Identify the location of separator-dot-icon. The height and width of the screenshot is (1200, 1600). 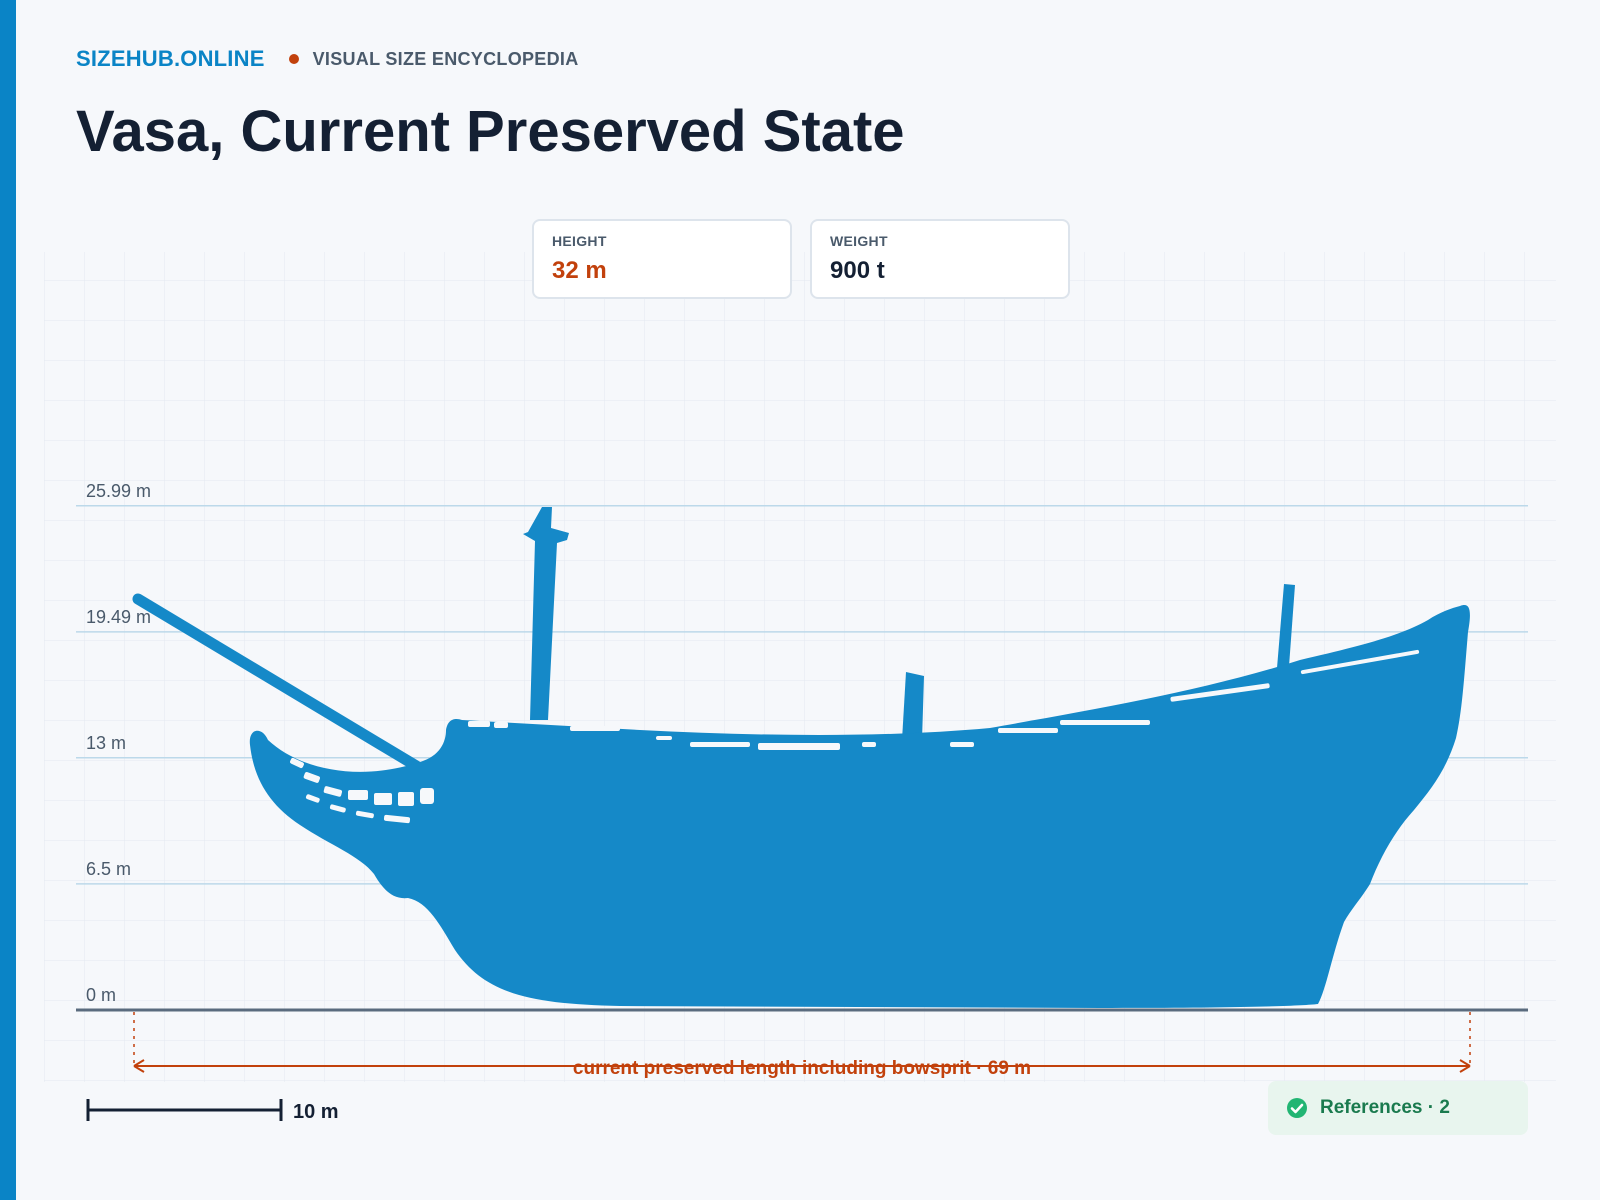
(293, 59).